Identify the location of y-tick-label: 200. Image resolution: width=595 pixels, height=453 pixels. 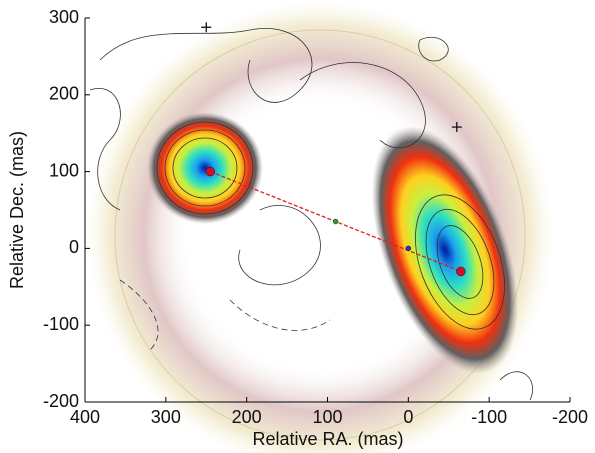
(64, 94).